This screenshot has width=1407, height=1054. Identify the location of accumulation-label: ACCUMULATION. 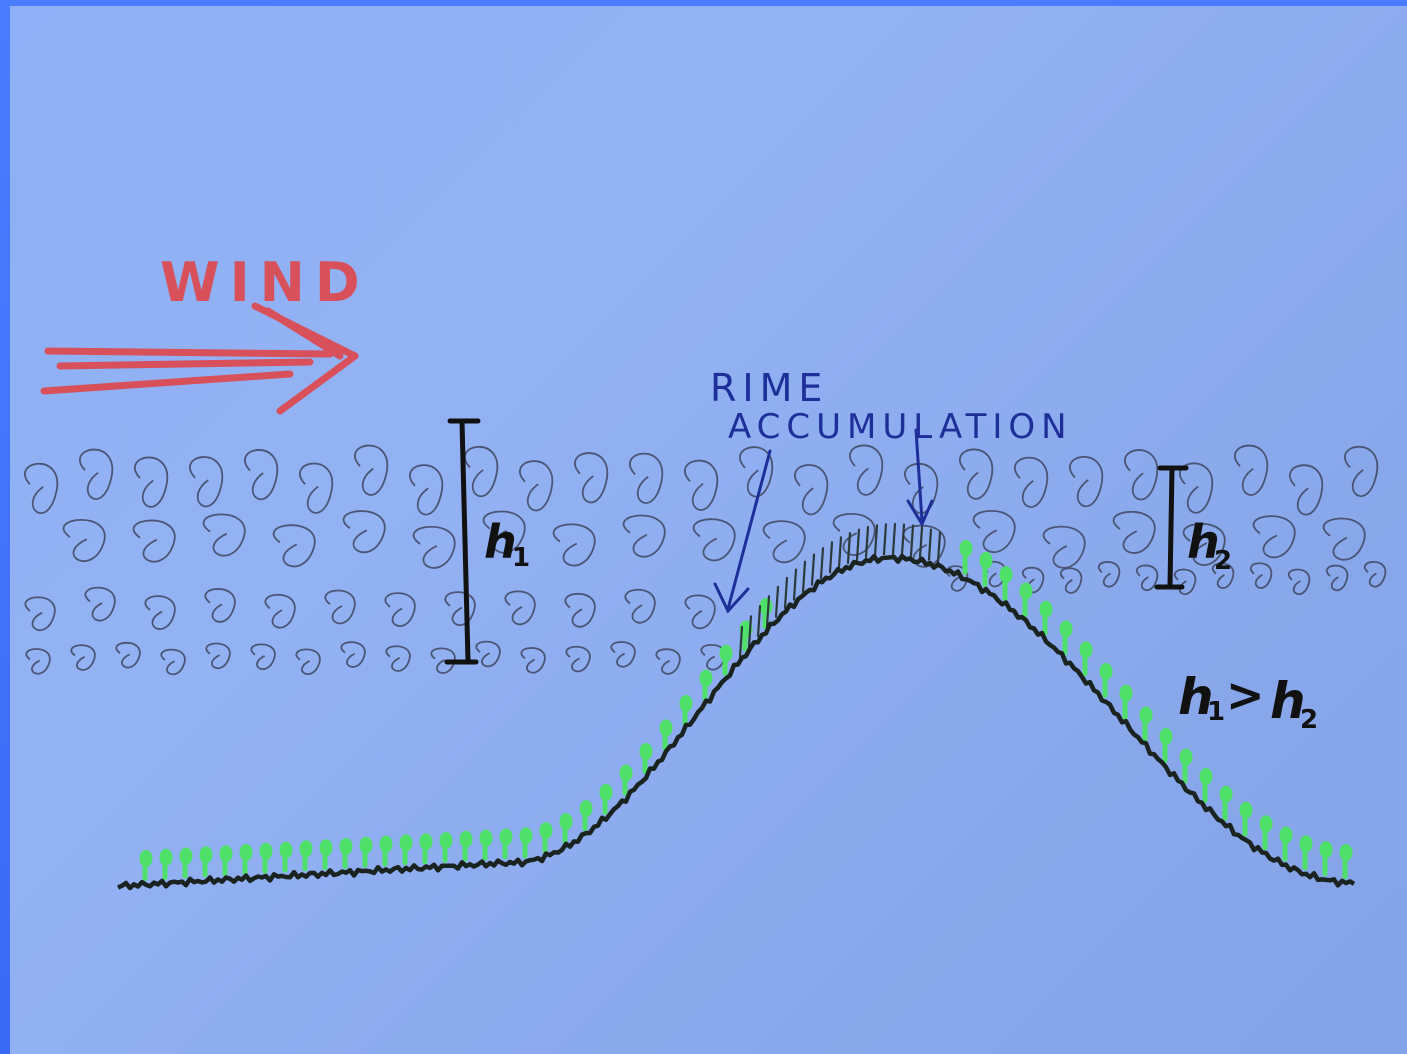
(900, 427).